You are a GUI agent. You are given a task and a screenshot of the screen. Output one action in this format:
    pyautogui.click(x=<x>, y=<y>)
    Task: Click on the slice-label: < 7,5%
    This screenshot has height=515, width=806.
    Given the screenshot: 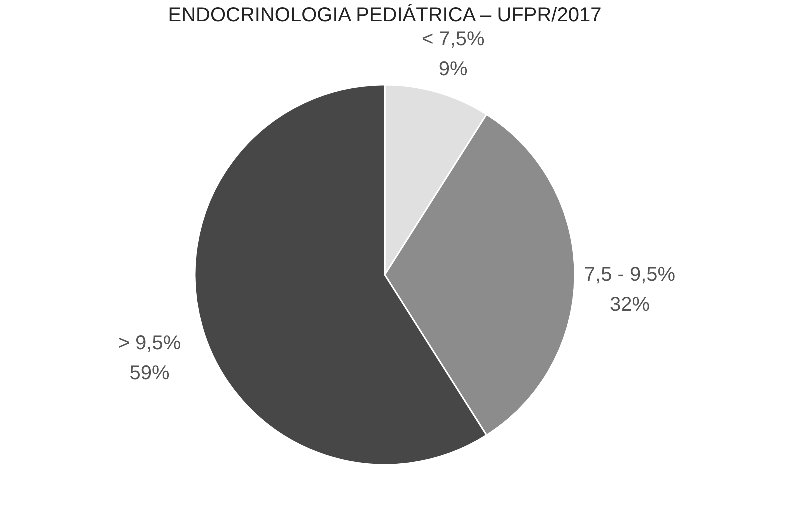 What is the action you would take?
    pyautogui.click(x=453, y=39)
    